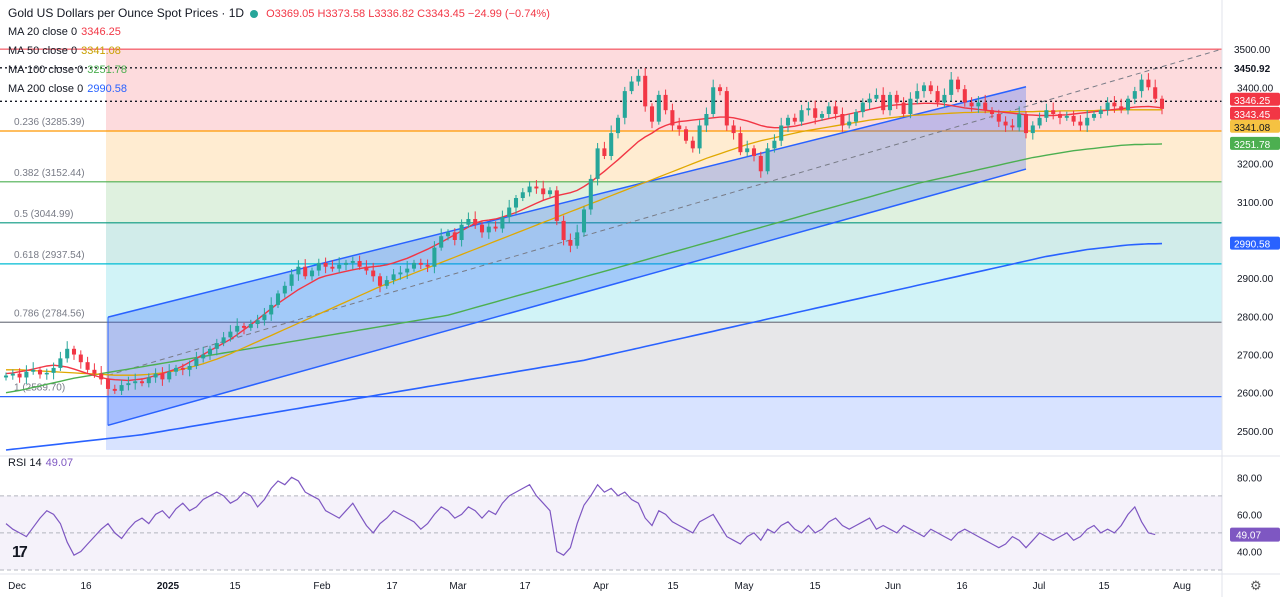 The height and width of the screenshot is (597, 1280). What do you see at coordinates (580, 516) in the screenshot?
I see `rsi-line` at bounding box center [580, 516].